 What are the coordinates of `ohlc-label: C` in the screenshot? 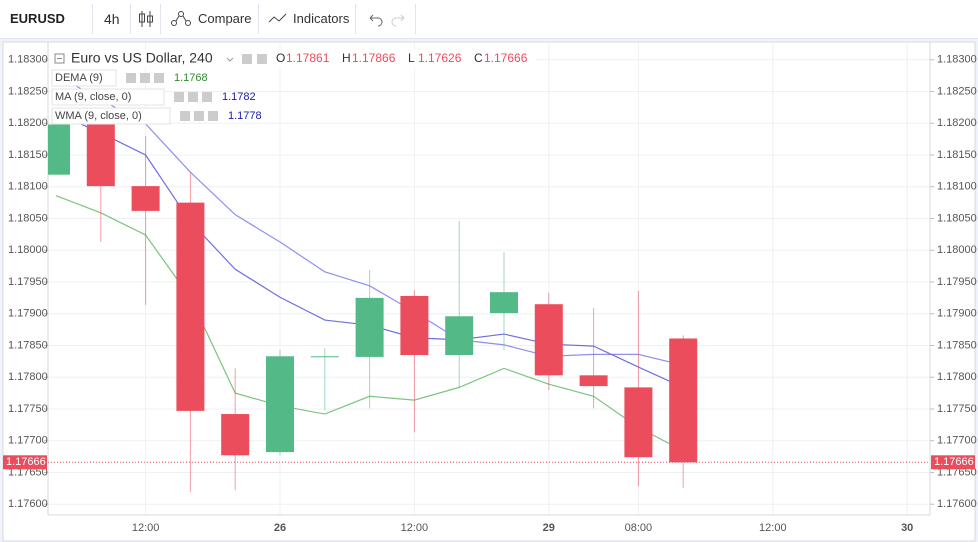 It's located at (478, 58).